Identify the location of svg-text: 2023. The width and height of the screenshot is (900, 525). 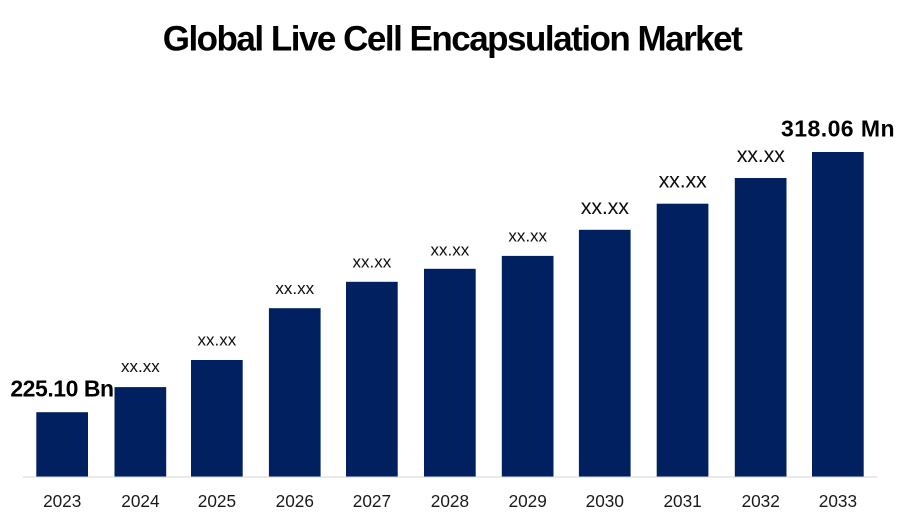
(62, 501).